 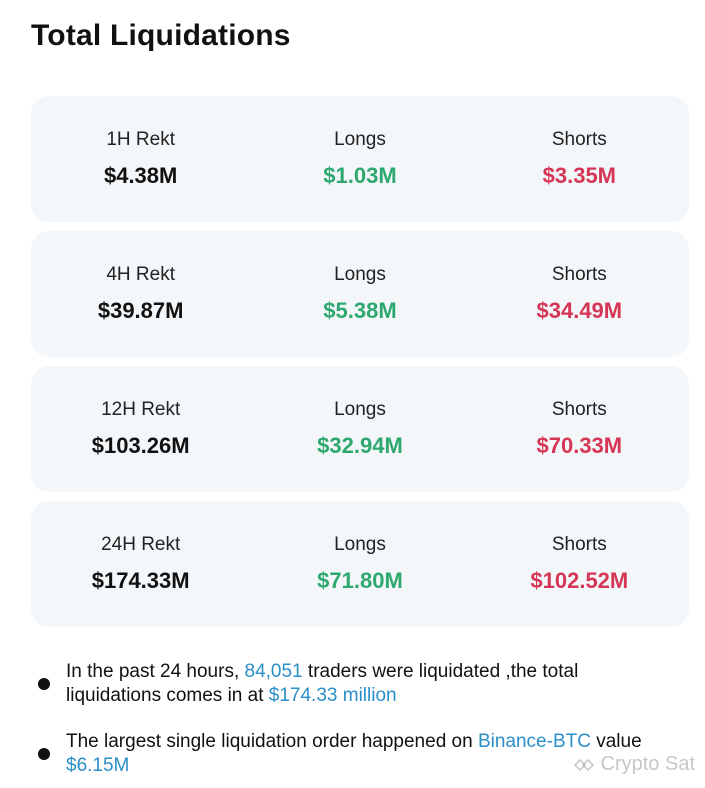 I want to click on longs-value: $32.94M, so click(x=360, y=445).